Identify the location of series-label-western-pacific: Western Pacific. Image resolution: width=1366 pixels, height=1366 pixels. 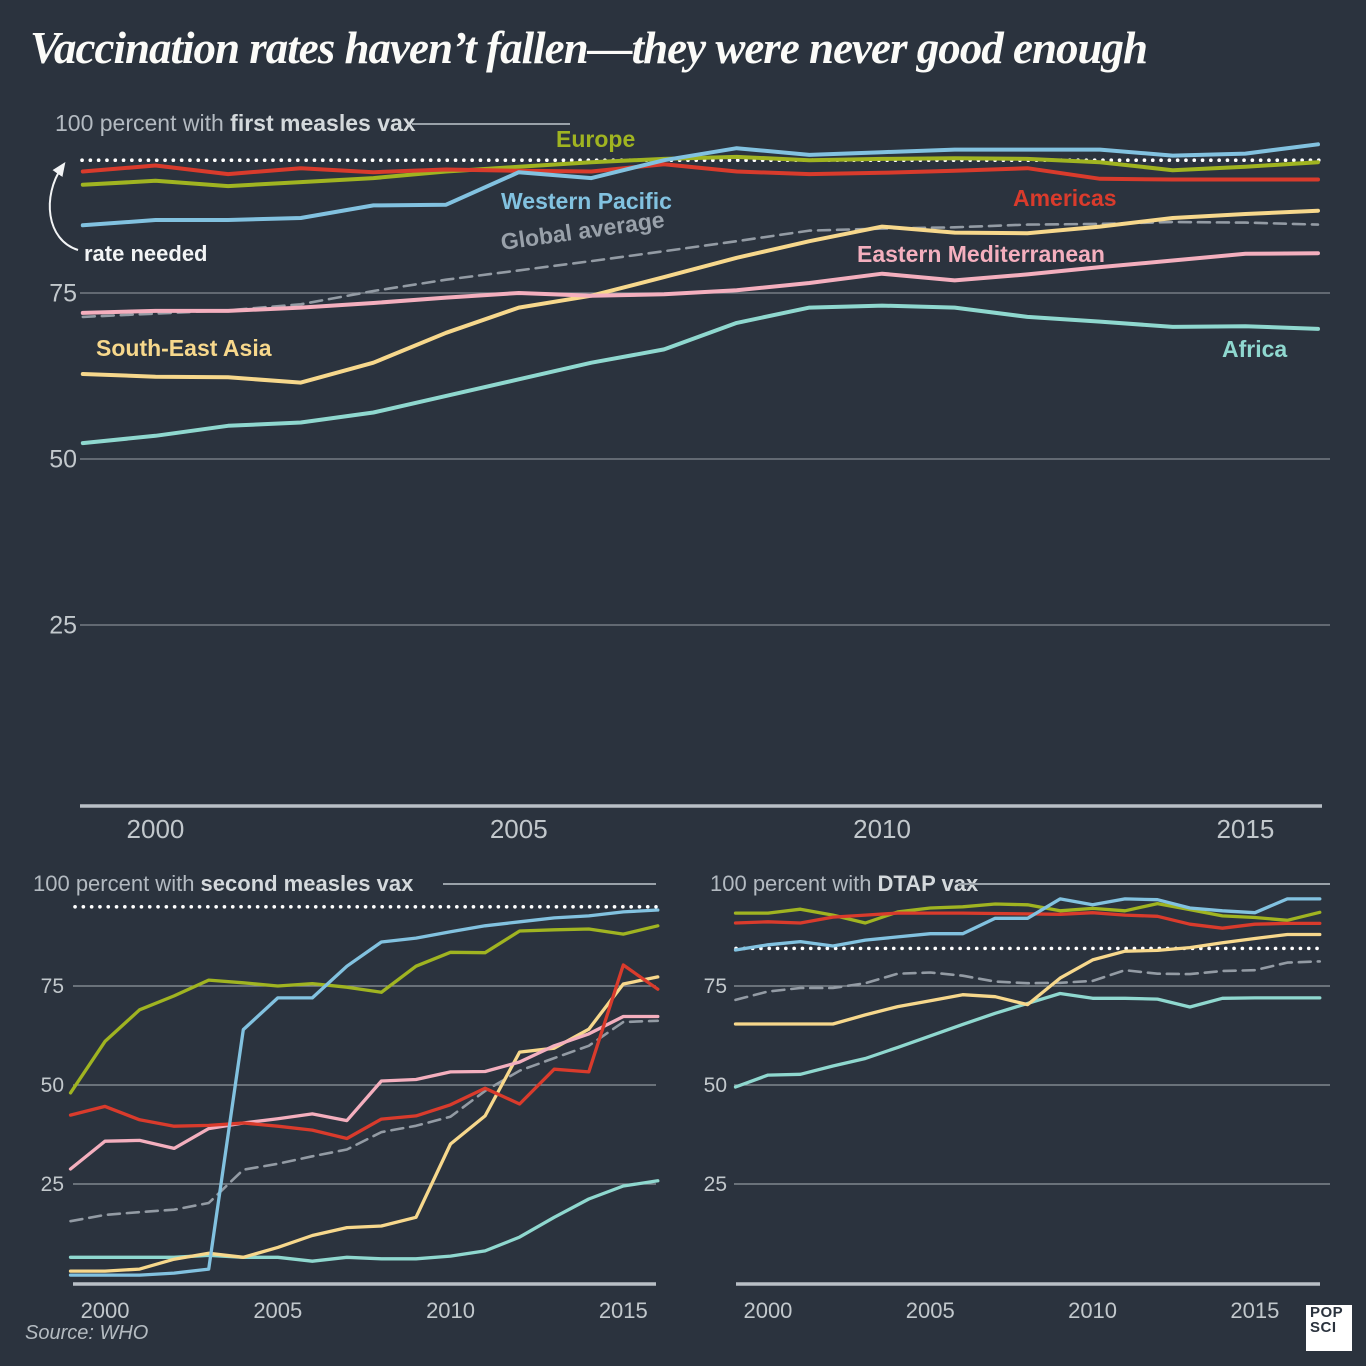
(586, 201).